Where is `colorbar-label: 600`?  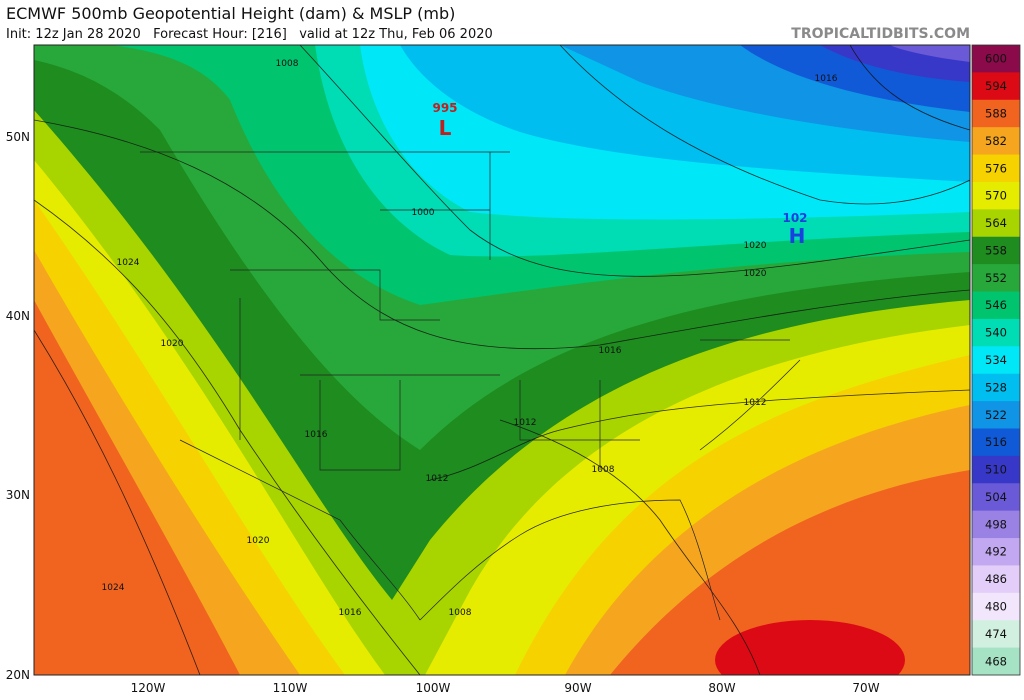 colorbar-label: 600 is located at coordinates (996, 59).